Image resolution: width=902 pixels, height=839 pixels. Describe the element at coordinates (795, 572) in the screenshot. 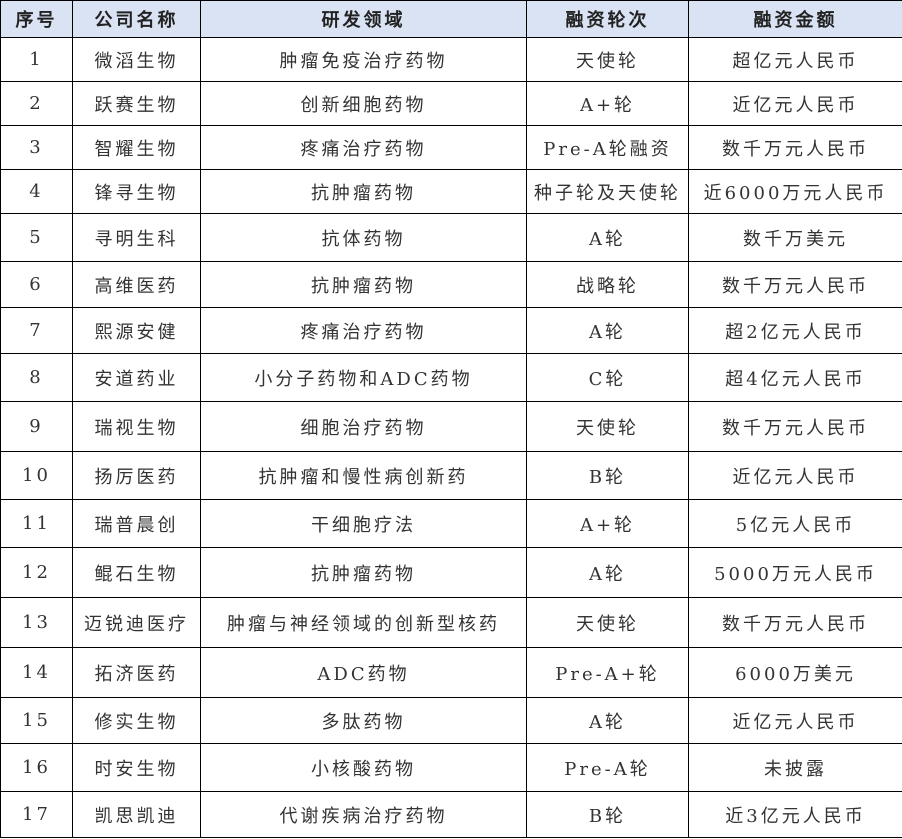

I see `cell-amount: 5000万元人民币` at that location.